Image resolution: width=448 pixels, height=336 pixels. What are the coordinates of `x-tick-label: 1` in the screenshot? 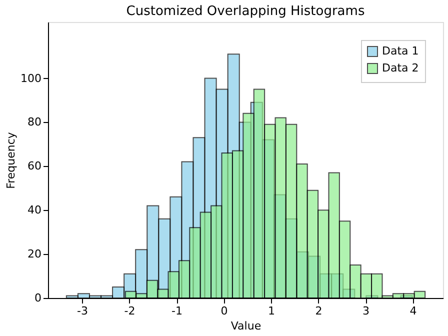 It's located at (272, 311).